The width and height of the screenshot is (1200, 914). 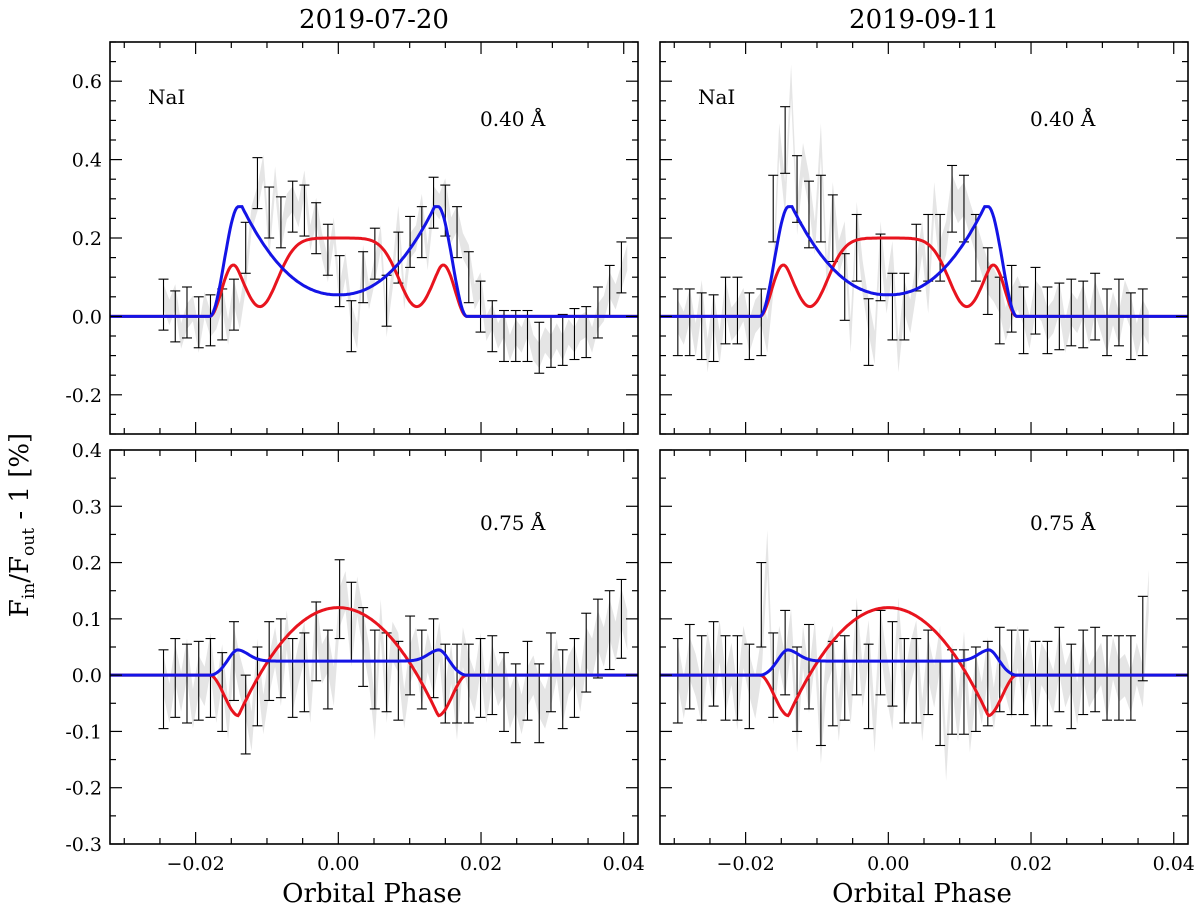 I want to click on y-tick-label: 0.6, so click(x=87, y=82).